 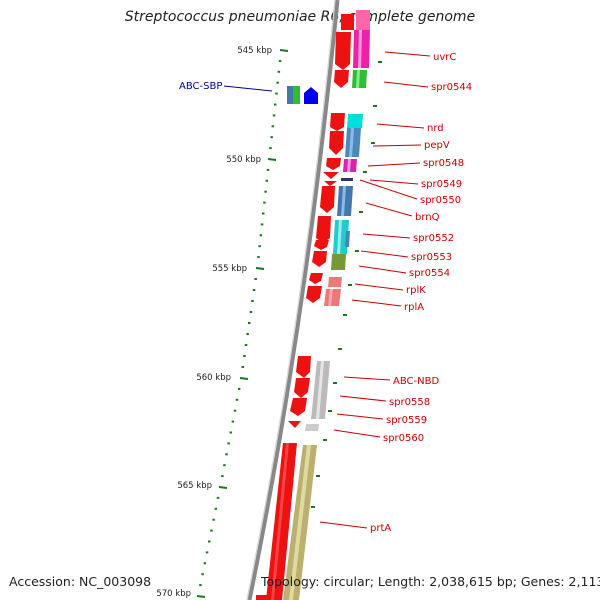 What do you see at coordinates (333, 164) in the screenshot?
I see `gene-arrow-spr0548` at bounding box center [333, 164].